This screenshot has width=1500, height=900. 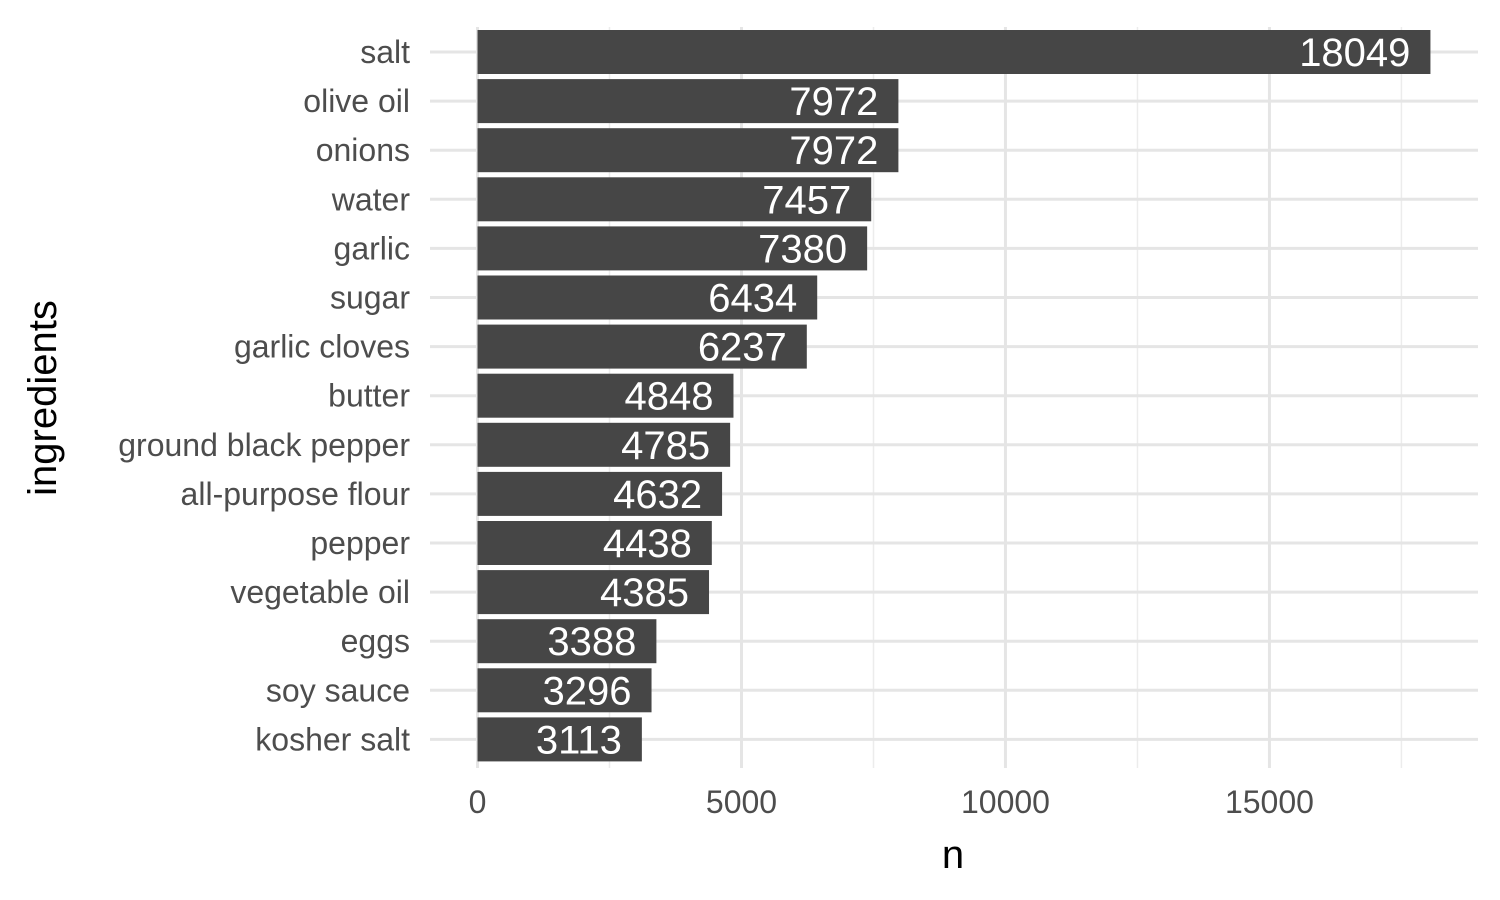 What do you see at coordinates (372, 248) in the screenshot?
I see `category-label: garlic` at bounding box center [372, 248].